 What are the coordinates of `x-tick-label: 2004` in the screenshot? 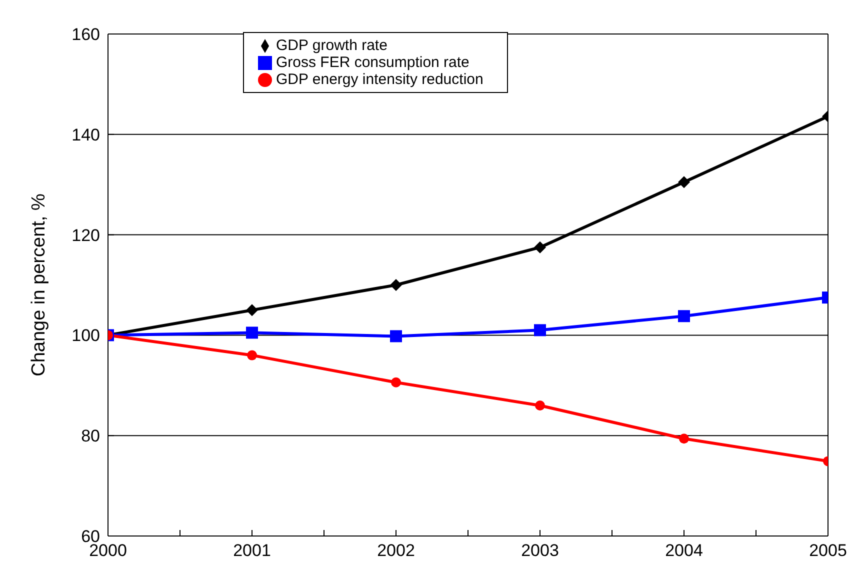 It's located at (684, 550).